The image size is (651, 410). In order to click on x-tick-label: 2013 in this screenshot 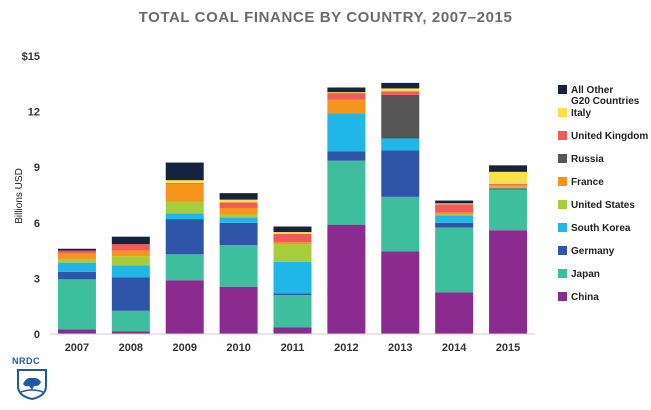, I will do `click(400, 348)`.